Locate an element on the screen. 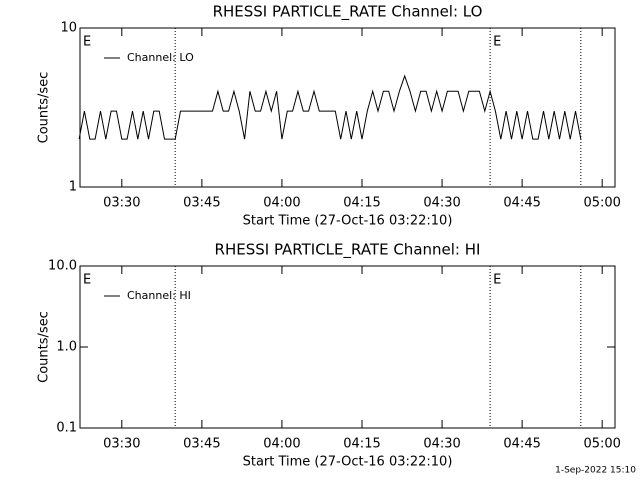  chart-title: RHESSI PARTICLE_RATE Channel: LO is located at coordinates (348, 12).